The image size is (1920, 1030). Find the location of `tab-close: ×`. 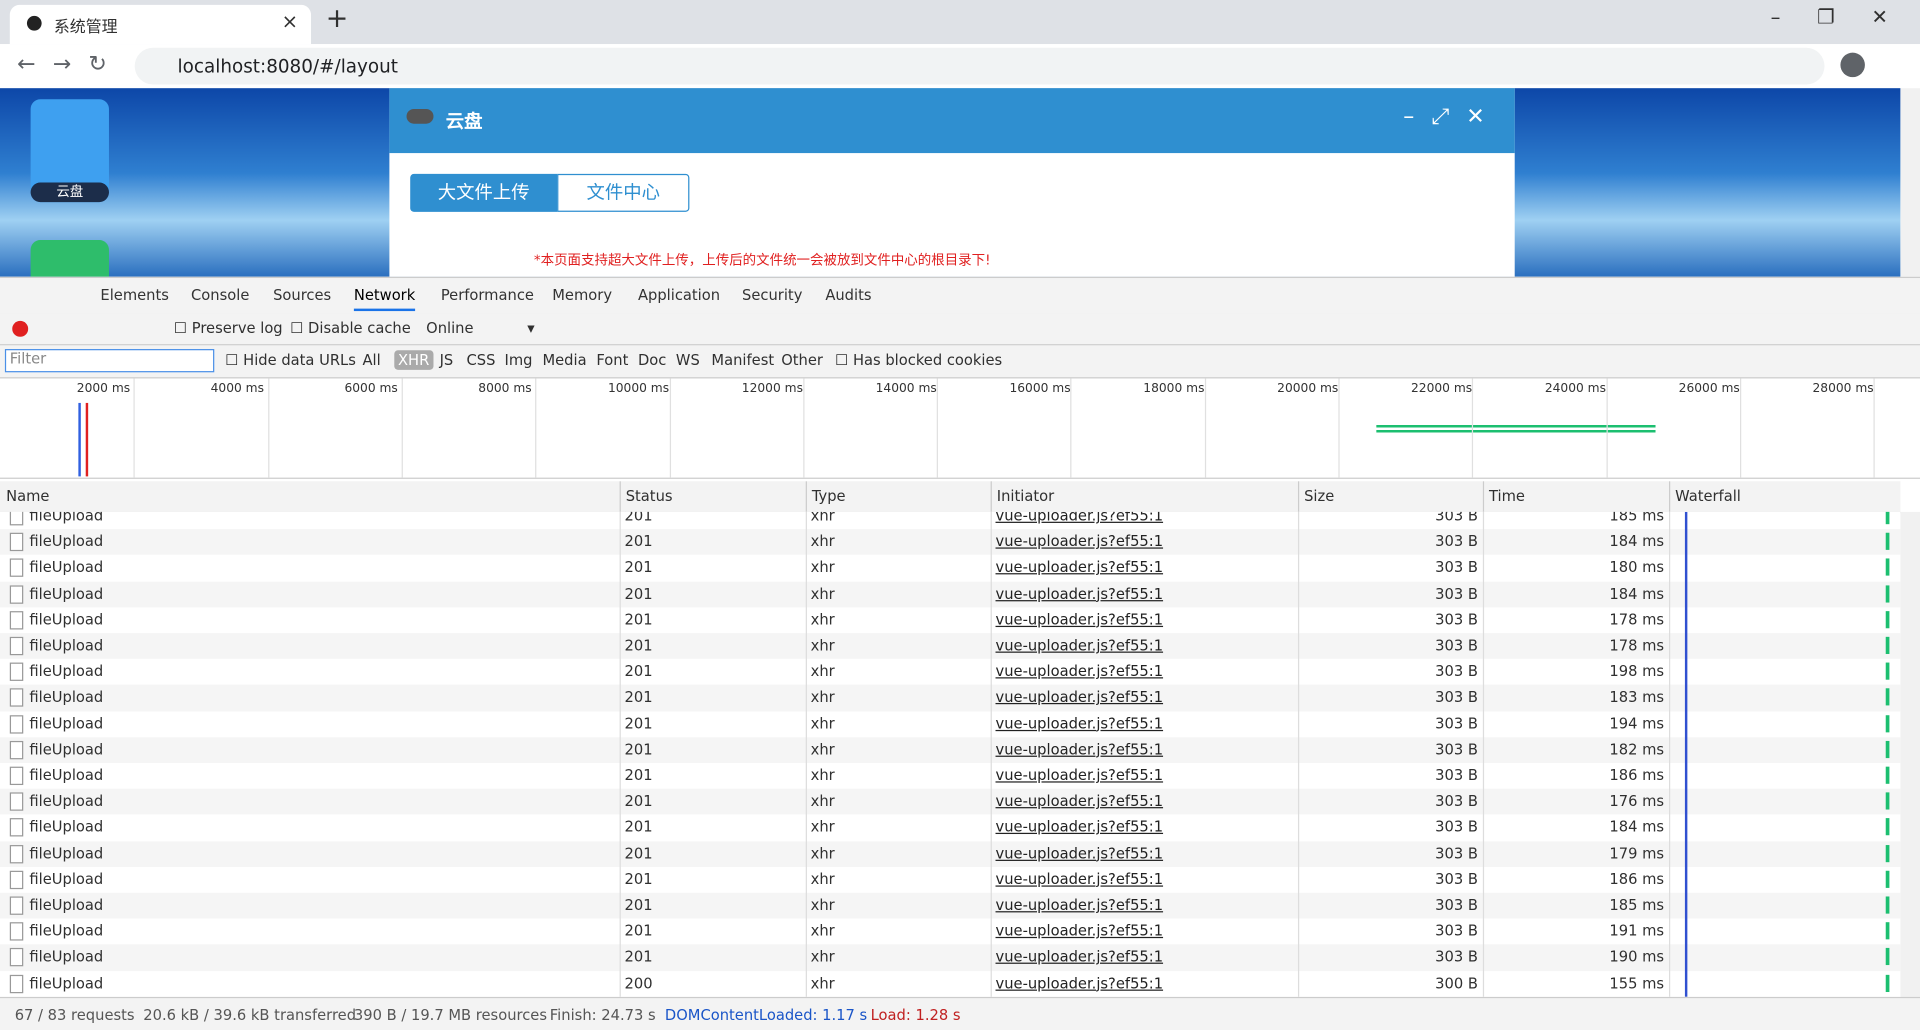

tab-close: × is located at coordinates (290, 21).